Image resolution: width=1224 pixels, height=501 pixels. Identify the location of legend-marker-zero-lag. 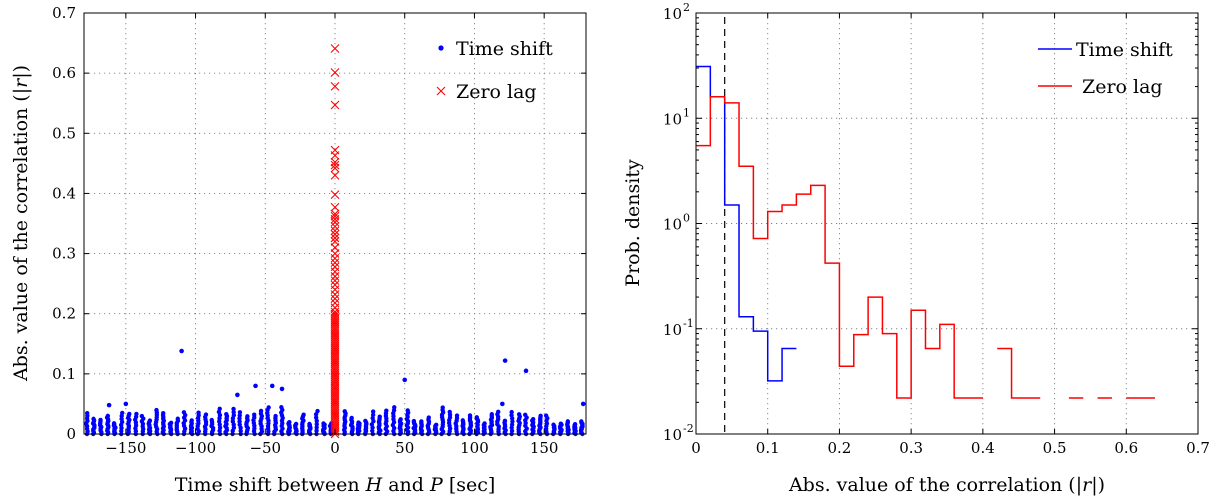
(441, 91).